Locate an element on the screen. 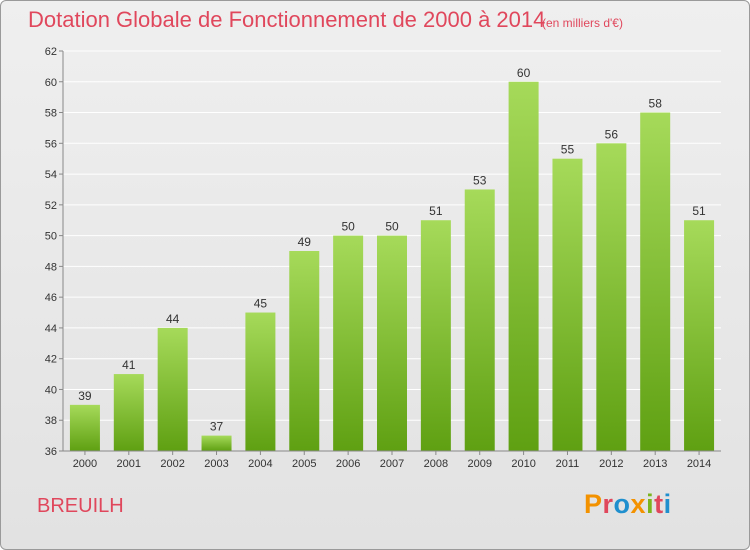  data-label-2009: 53 is located at coordinates (480, 180).